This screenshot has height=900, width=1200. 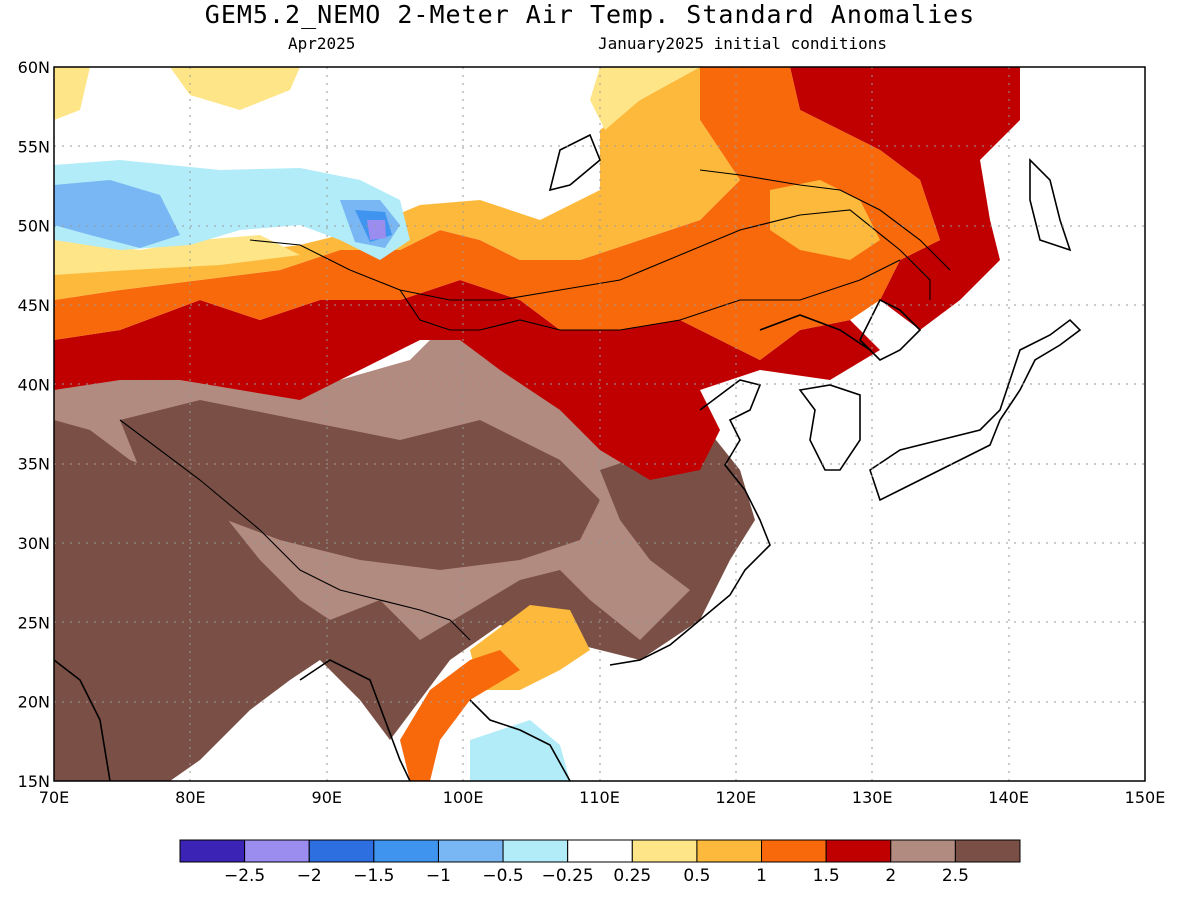 What do you see at coordinates (761, 876) in the screenshot?
I see `colorbar-tick-label: 1` at bounding box center [761, 876].